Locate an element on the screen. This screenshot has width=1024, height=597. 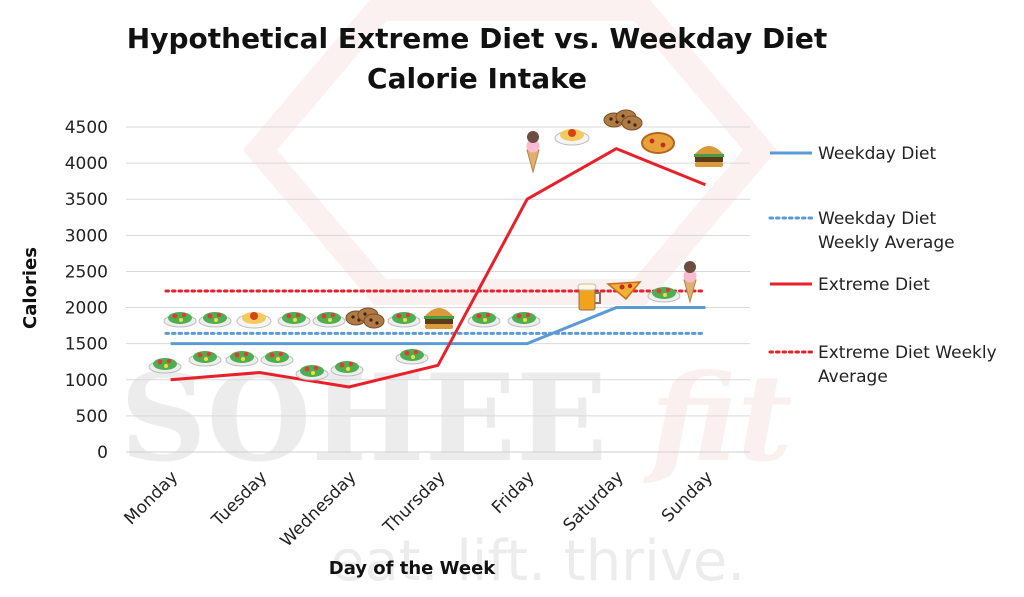
y-tick-label: 4500 is located at coordinates (86, 128).